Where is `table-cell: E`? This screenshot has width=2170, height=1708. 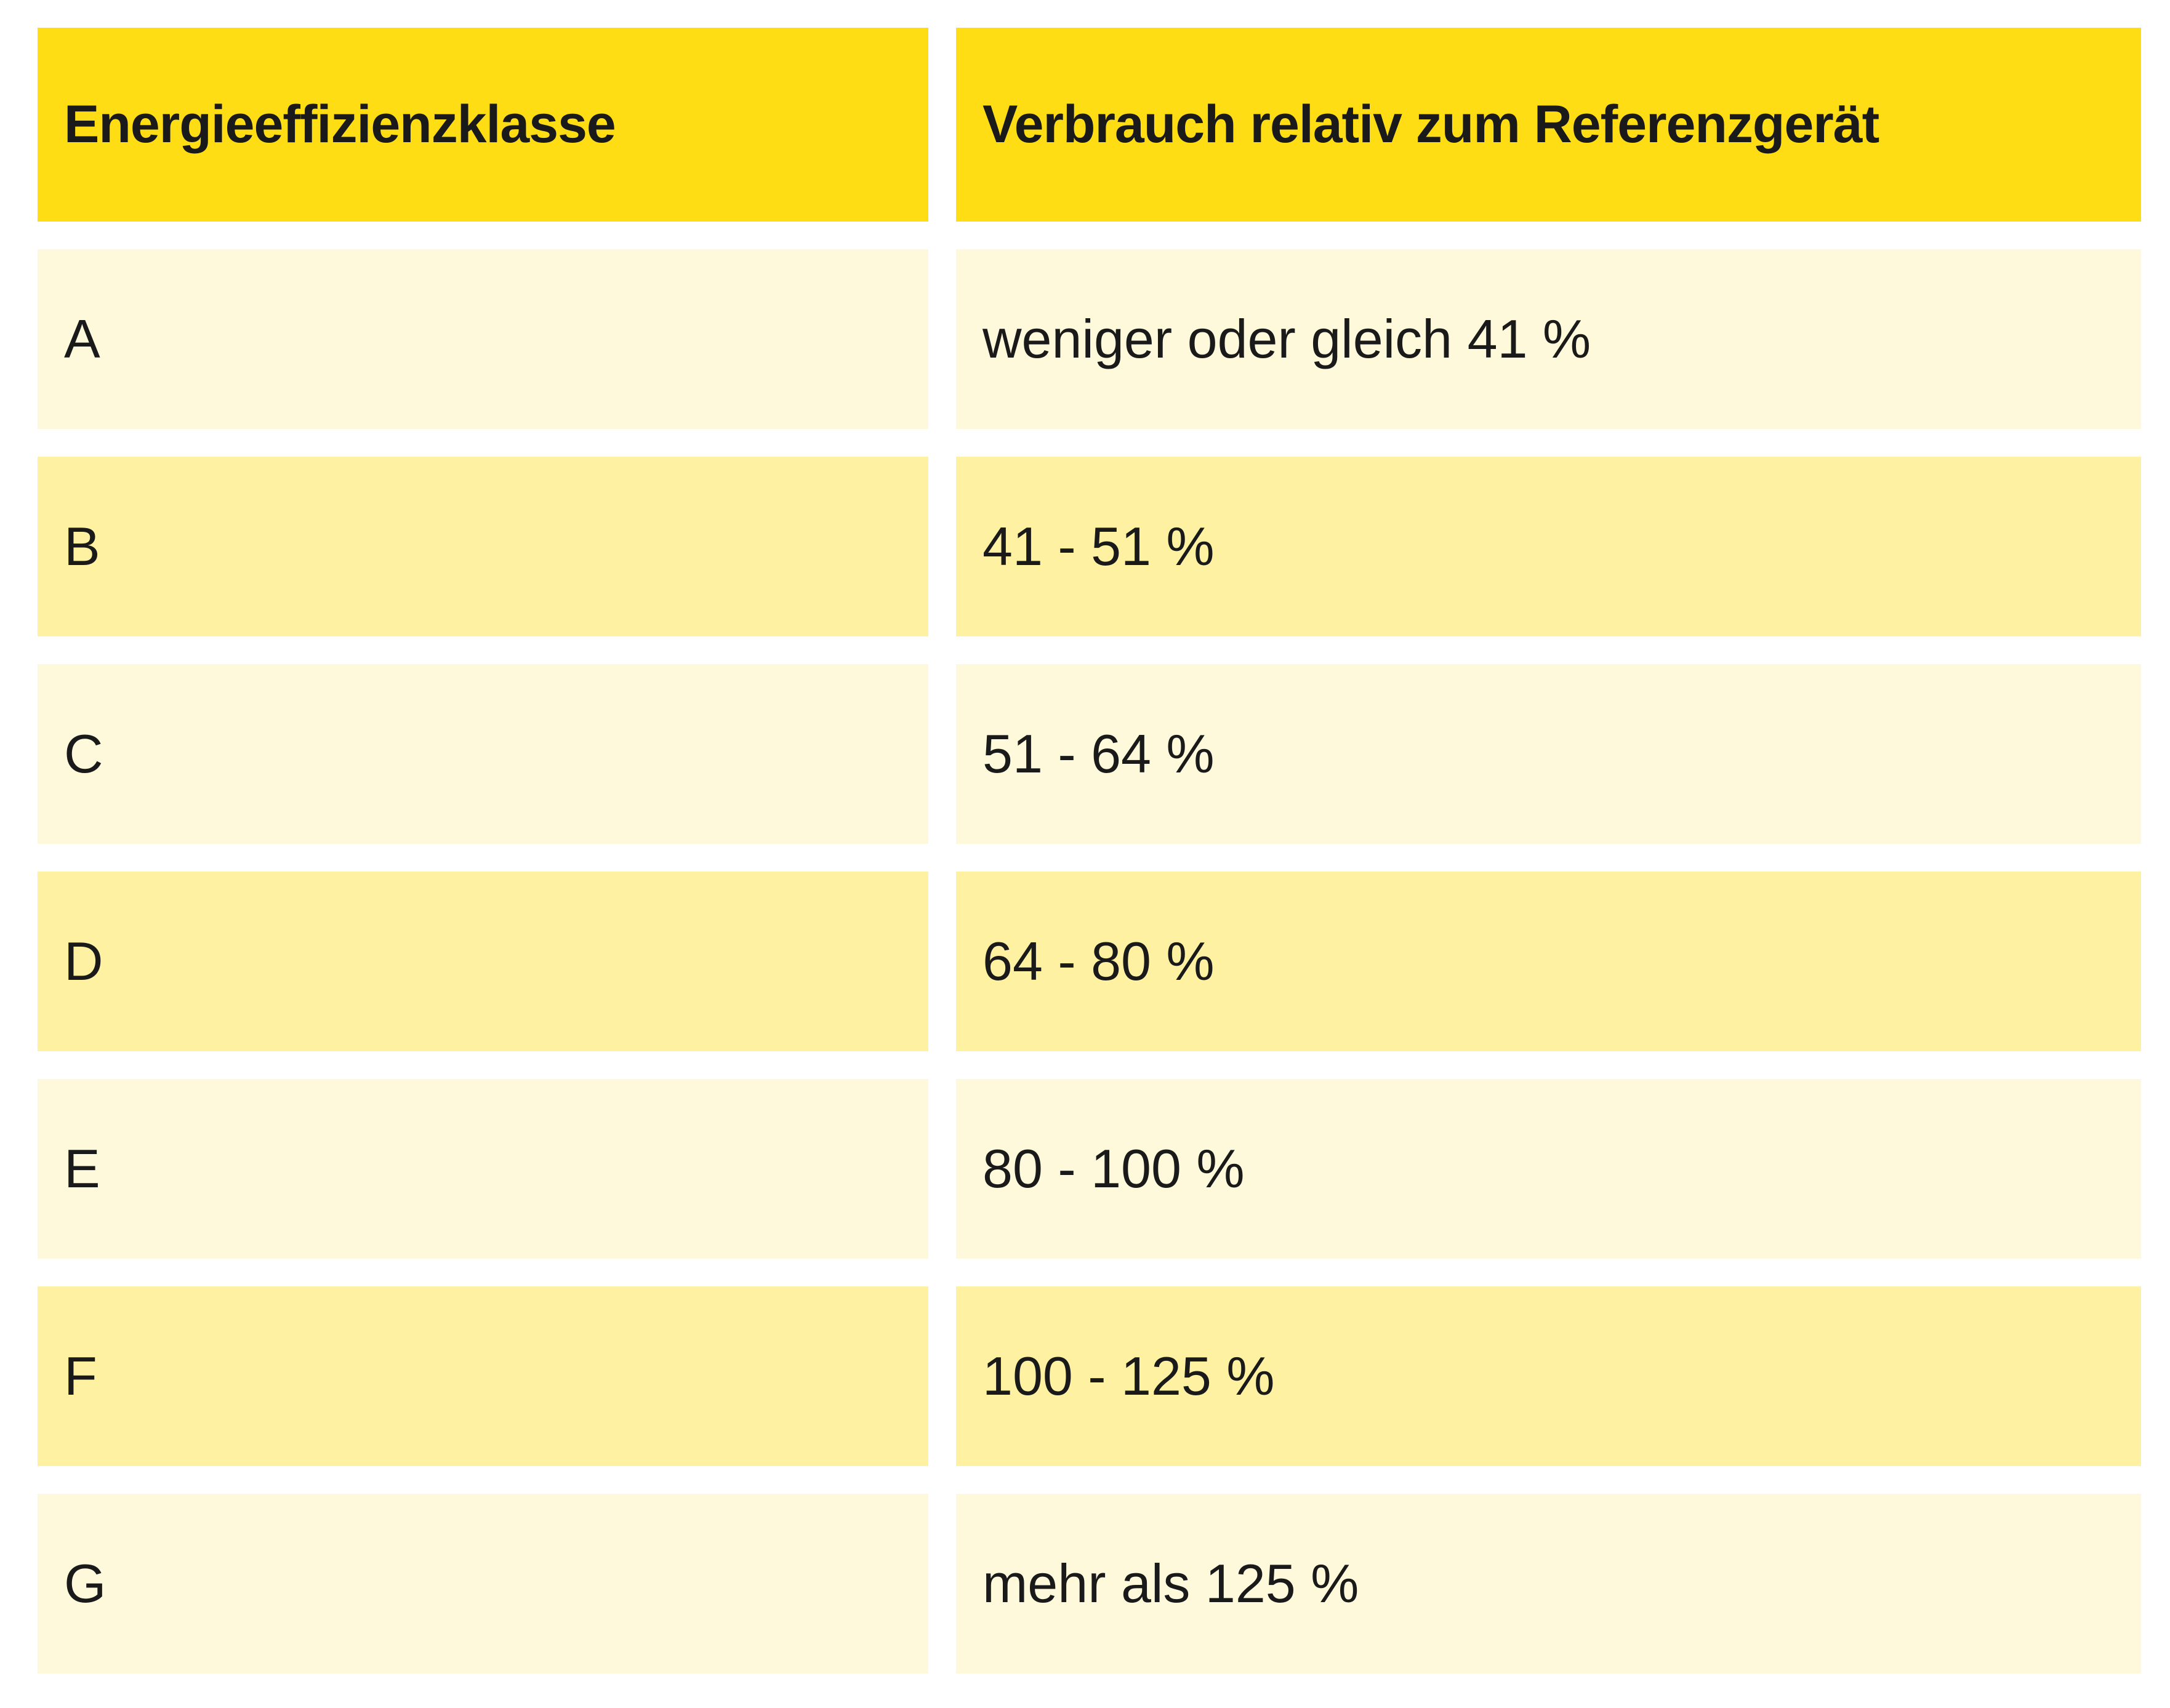 table-cell: E is located at coordinates (483, 1169).